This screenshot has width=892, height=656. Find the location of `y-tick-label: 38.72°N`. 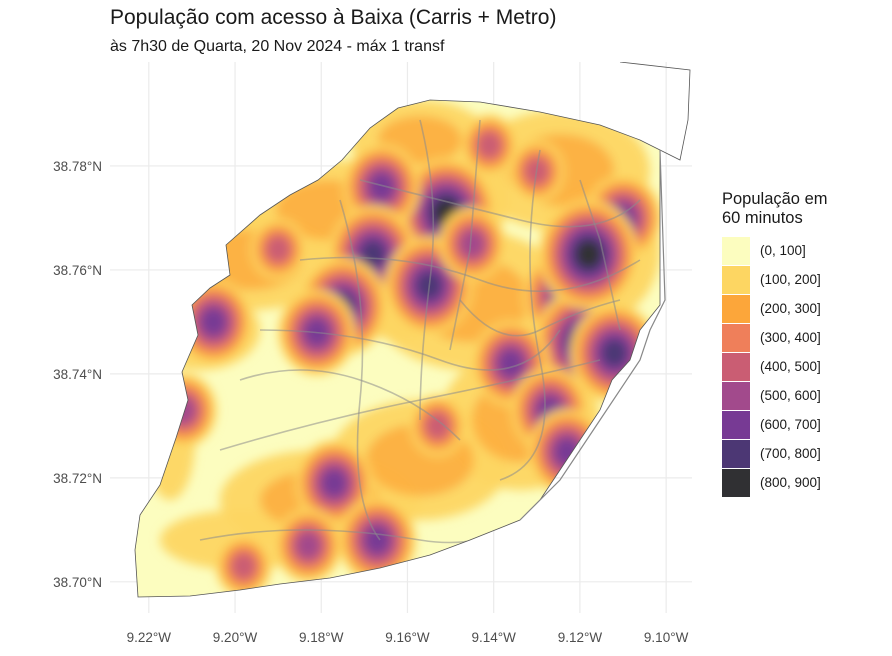

y-tick-label: 38.72°N is located at coordinates (77, 478).